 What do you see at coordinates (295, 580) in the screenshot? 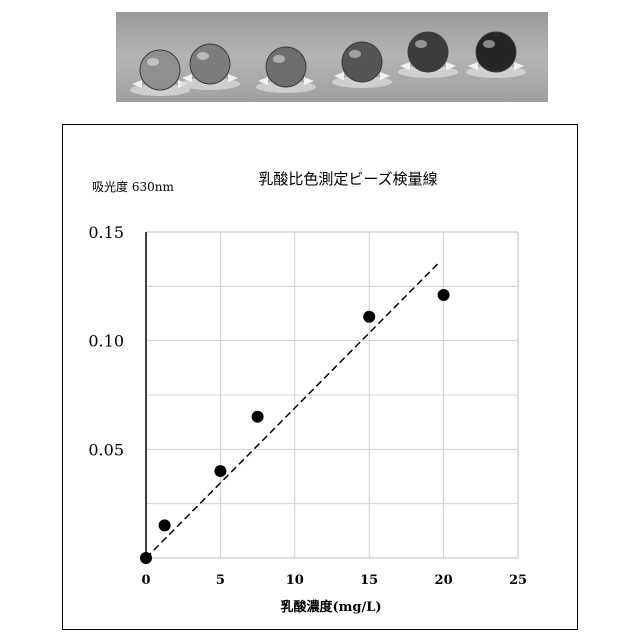
I see `x-tick-label: 10` at bounding box center [295, 580].